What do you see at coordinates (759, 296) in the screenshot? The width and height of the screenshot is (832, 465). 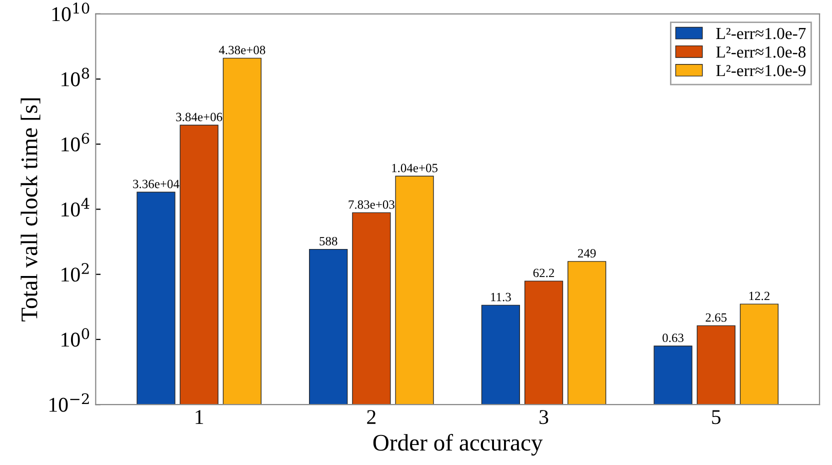 I see `data-label: 12.2` at bounding box center [759, 296].